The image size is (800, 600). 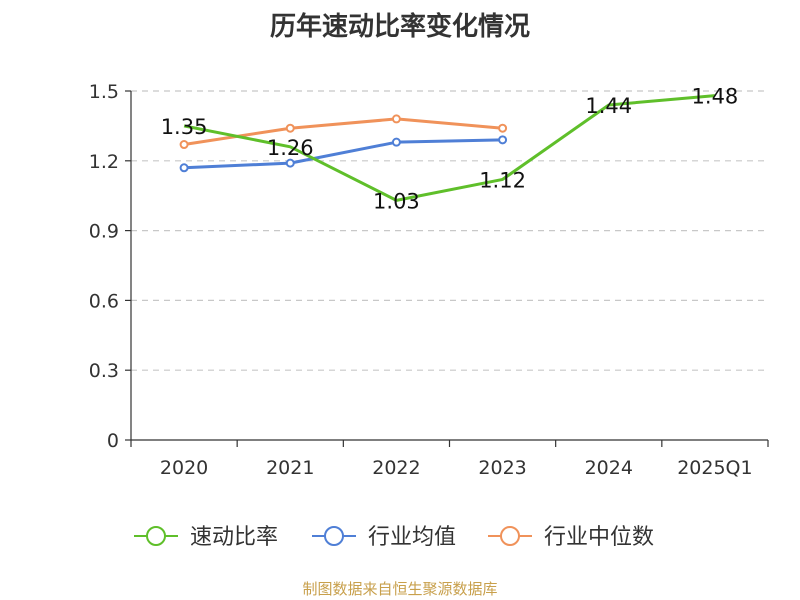 What do you see at coordinates (104, 232) in the screenshot?
I see `y-tick-label: 0.9` at bounding box center [104, 232].